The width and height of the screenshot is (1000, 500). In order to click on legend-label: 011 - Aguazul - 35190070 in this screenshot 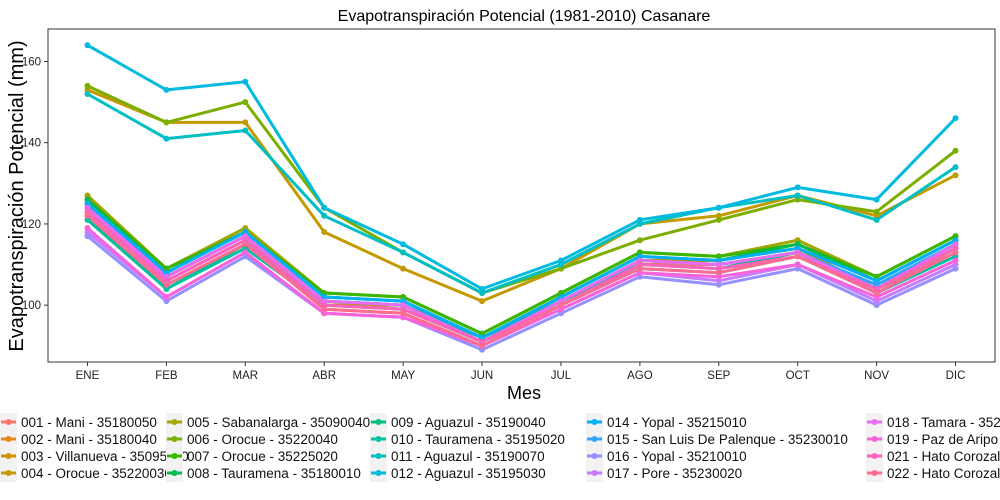, I will do `click(468, 456)`.